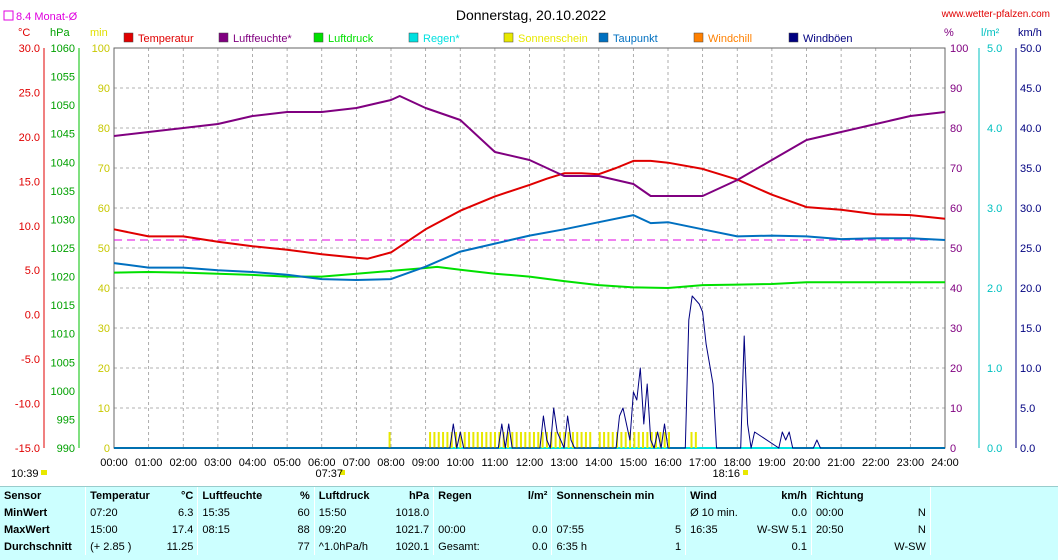 The height and width of the screenshot is (560, 1058). I want to click on rain-tick: 5.0, so click(994, 49).